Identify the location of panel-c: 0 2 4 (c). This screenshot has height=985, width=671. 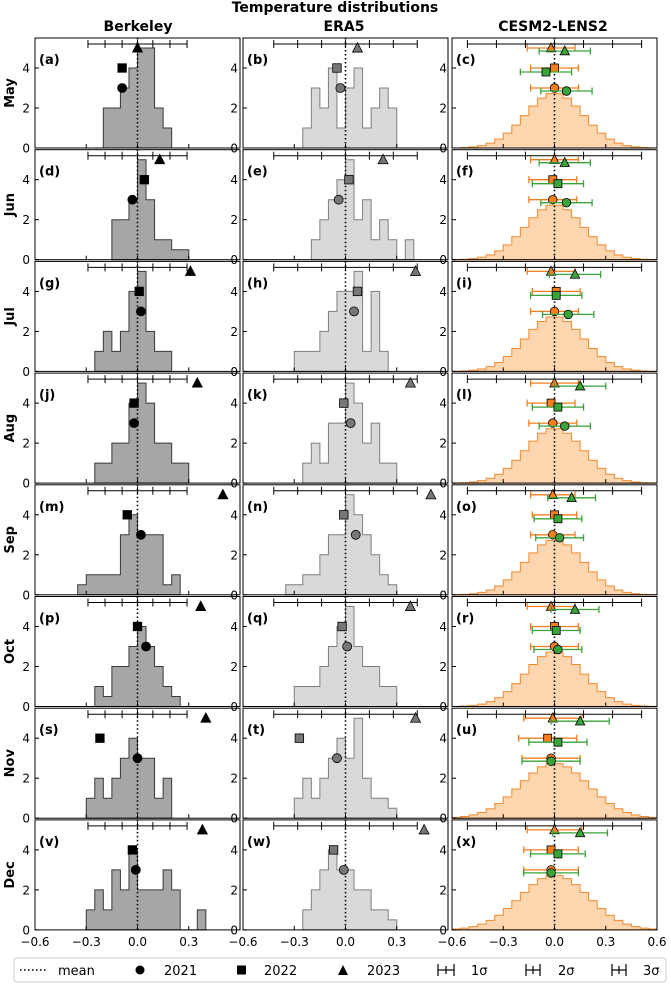
(548, 96).